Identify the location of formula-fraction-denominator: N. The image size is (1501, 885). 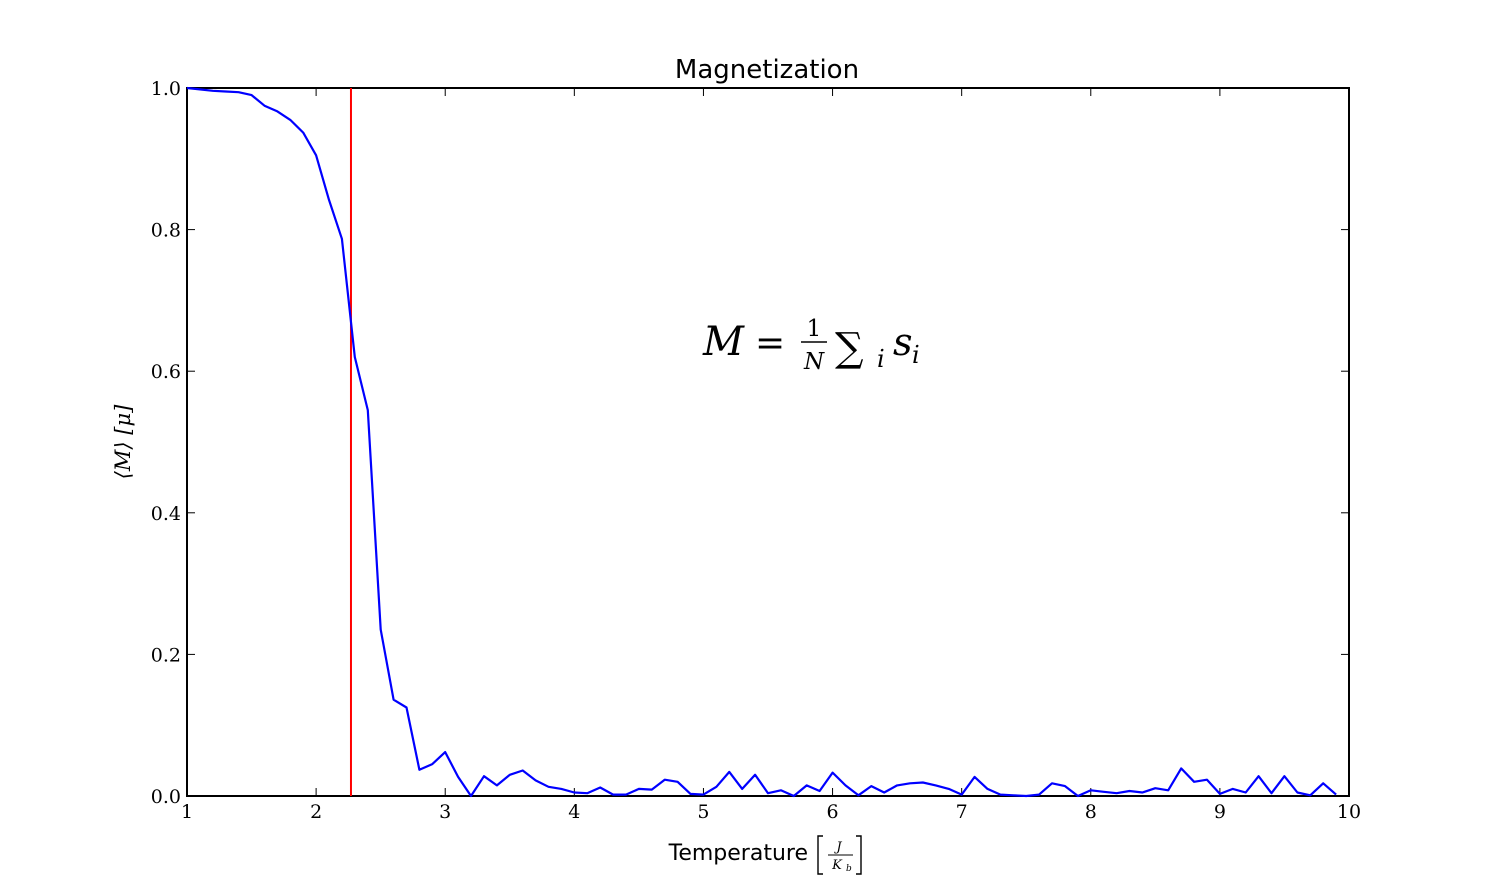
(814, 362).